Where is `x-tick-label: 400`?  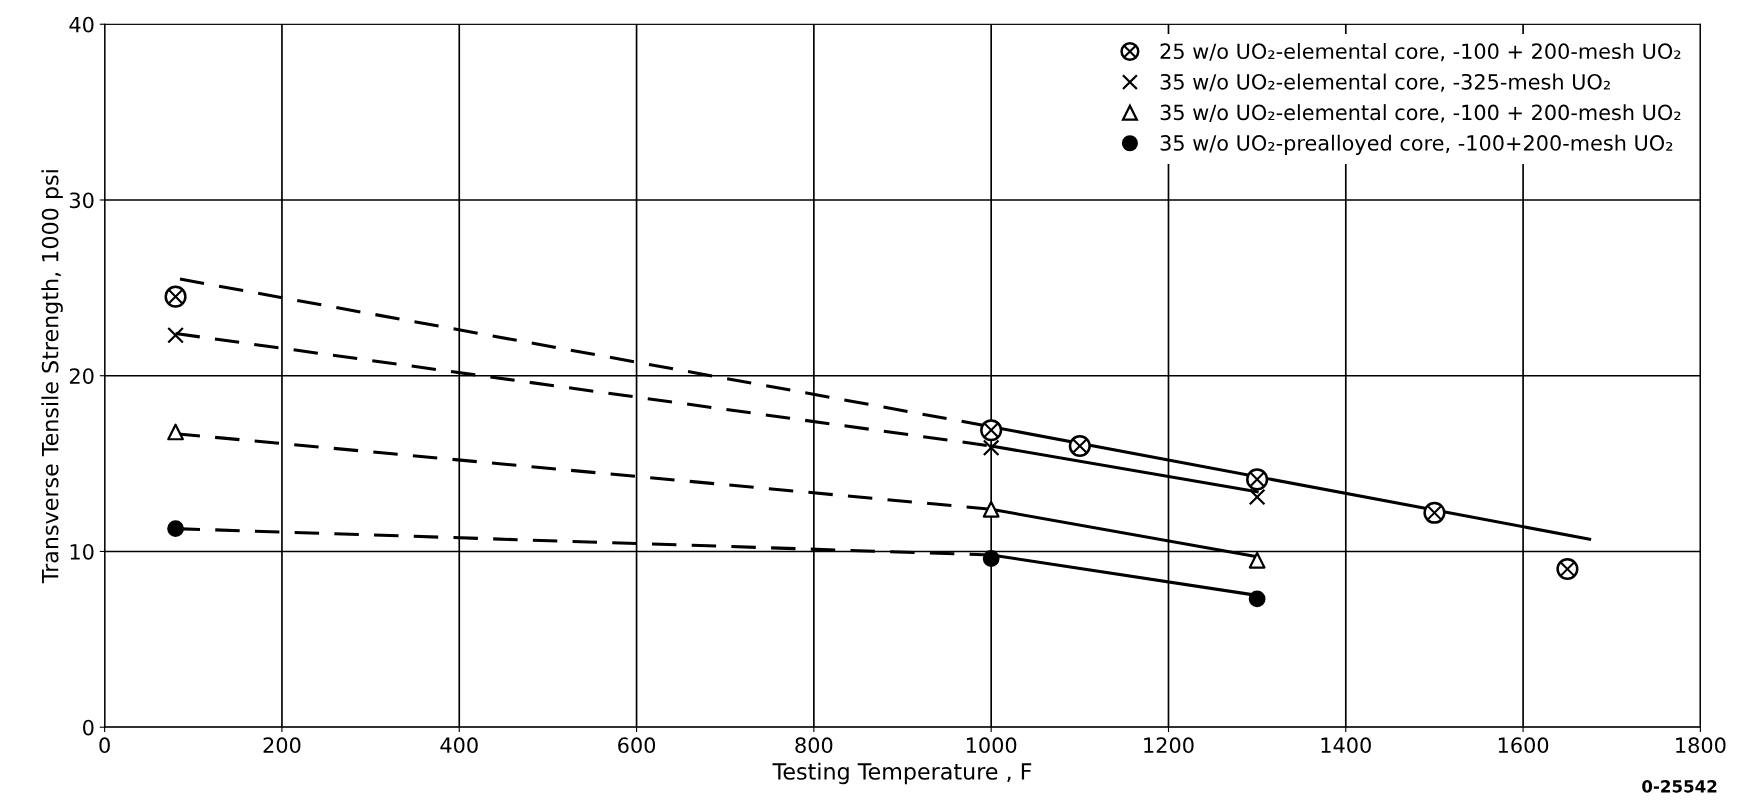
x-tick-label: 400 is located at coordinates (459, 745).